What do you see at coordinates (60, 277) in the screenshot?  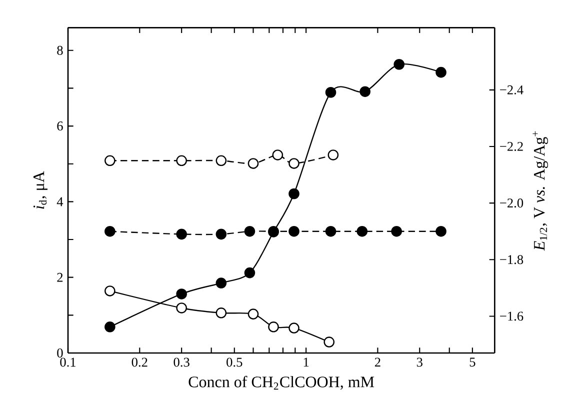 I see `y-tick-label: 2` at bounding box center [60, 277].